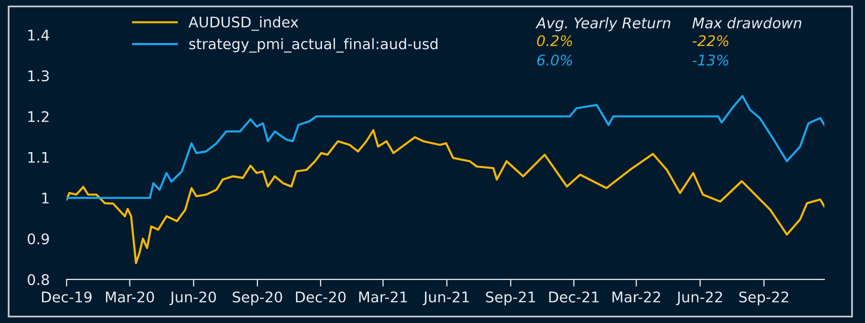  Describe the element at coordinates (38, 280) in the screenshot. I see `y-tick-label: 0.8` at that location.